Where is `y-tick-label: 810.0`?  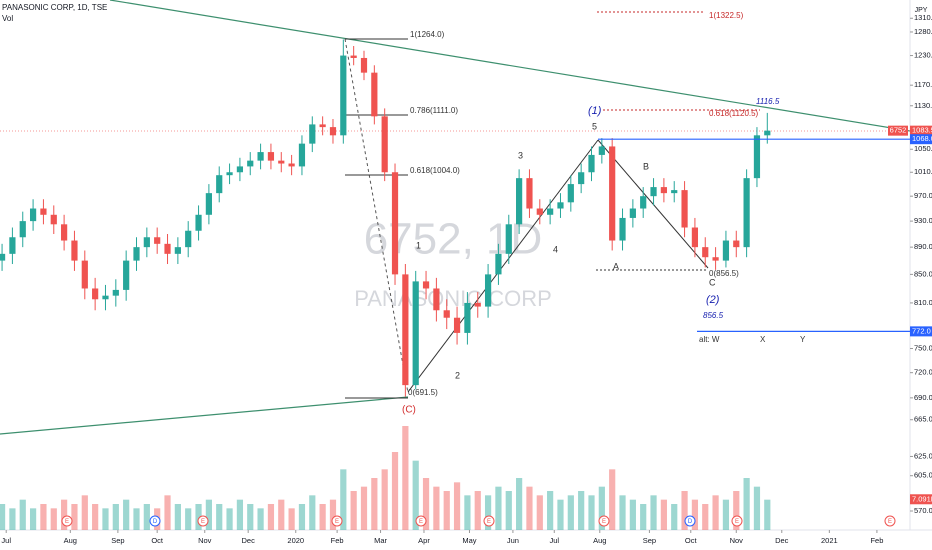 y-tick-label: 810.0 is located at coordinates (923, 302).